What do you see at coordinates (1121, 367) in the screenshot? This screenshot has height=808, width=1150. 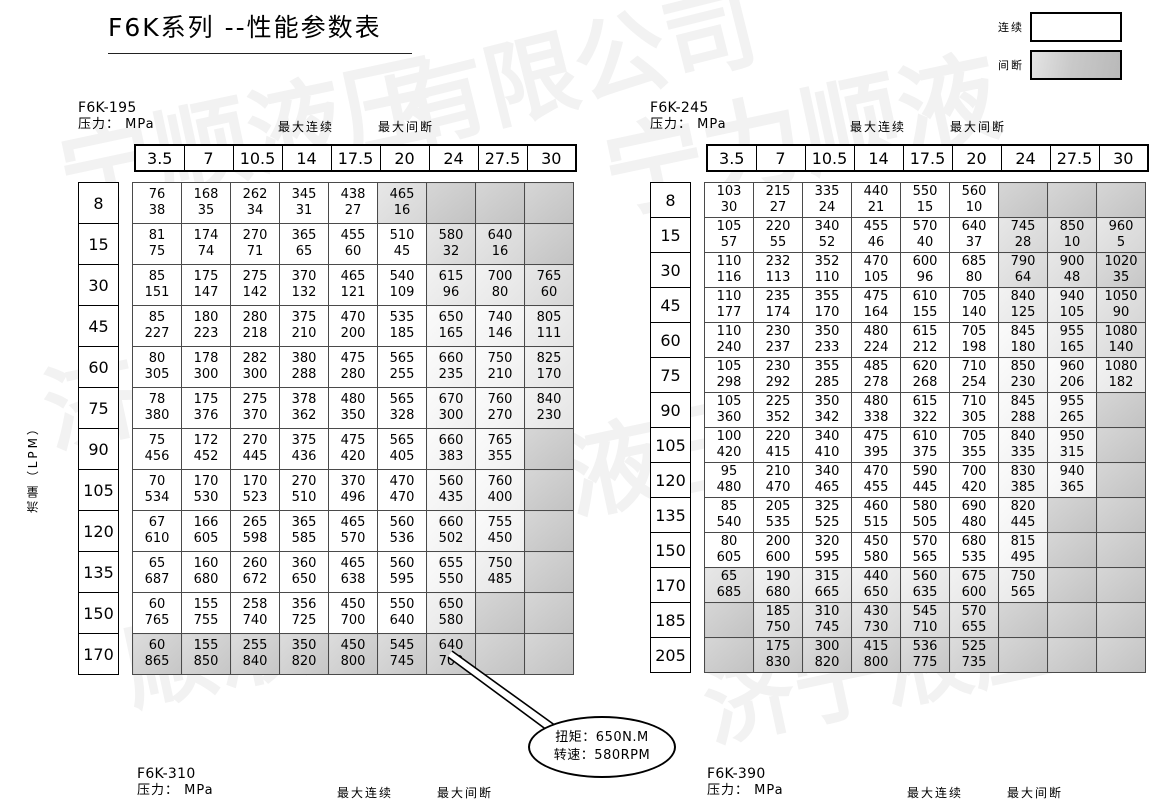 I see `torque-value: 1080` at bounding box center [1121, 367].